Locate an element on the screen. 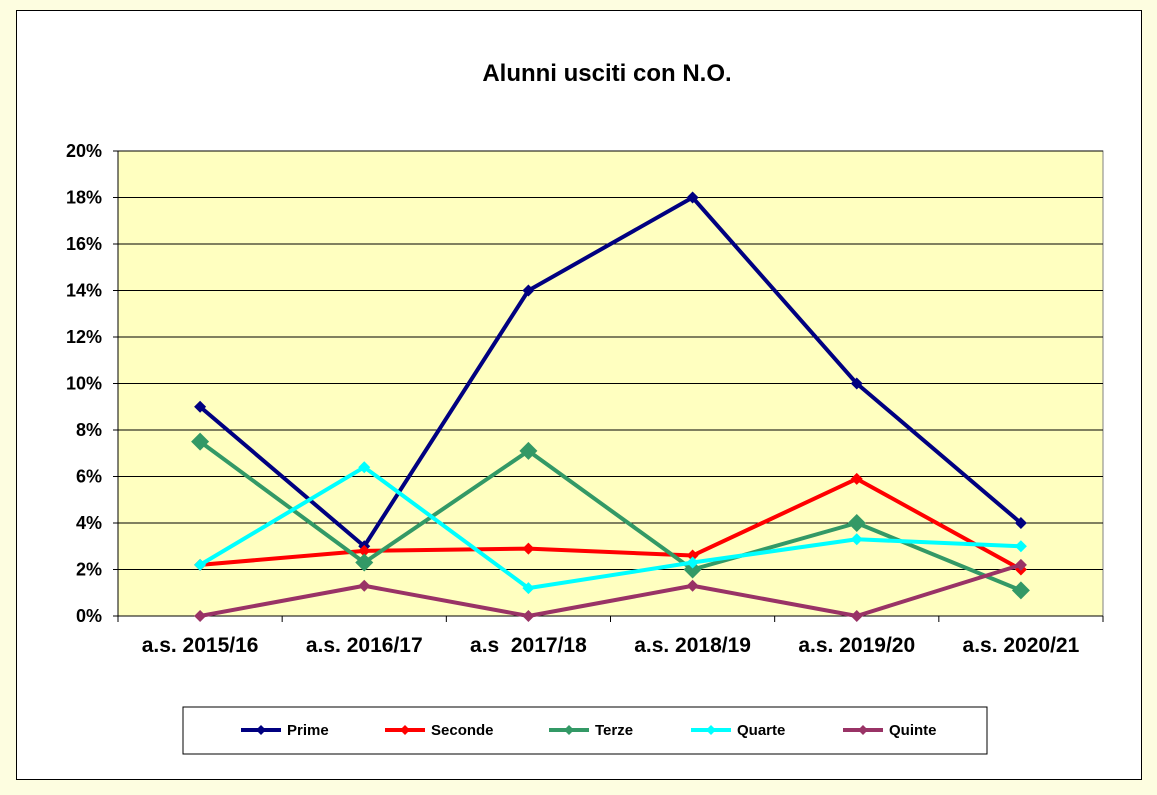 The height and width of the screenshot is (795, 1157). legend-marker-seconde is located at coordinates (405, 730).